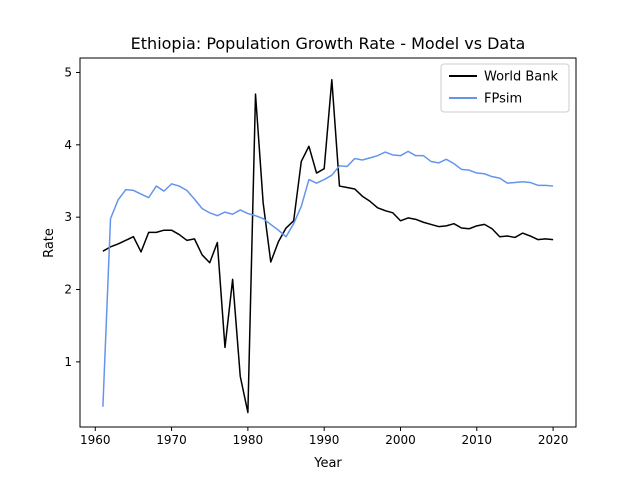 The image size is (640, 484). I want to click on legend: World Bank FPsim, so click(505, 88).